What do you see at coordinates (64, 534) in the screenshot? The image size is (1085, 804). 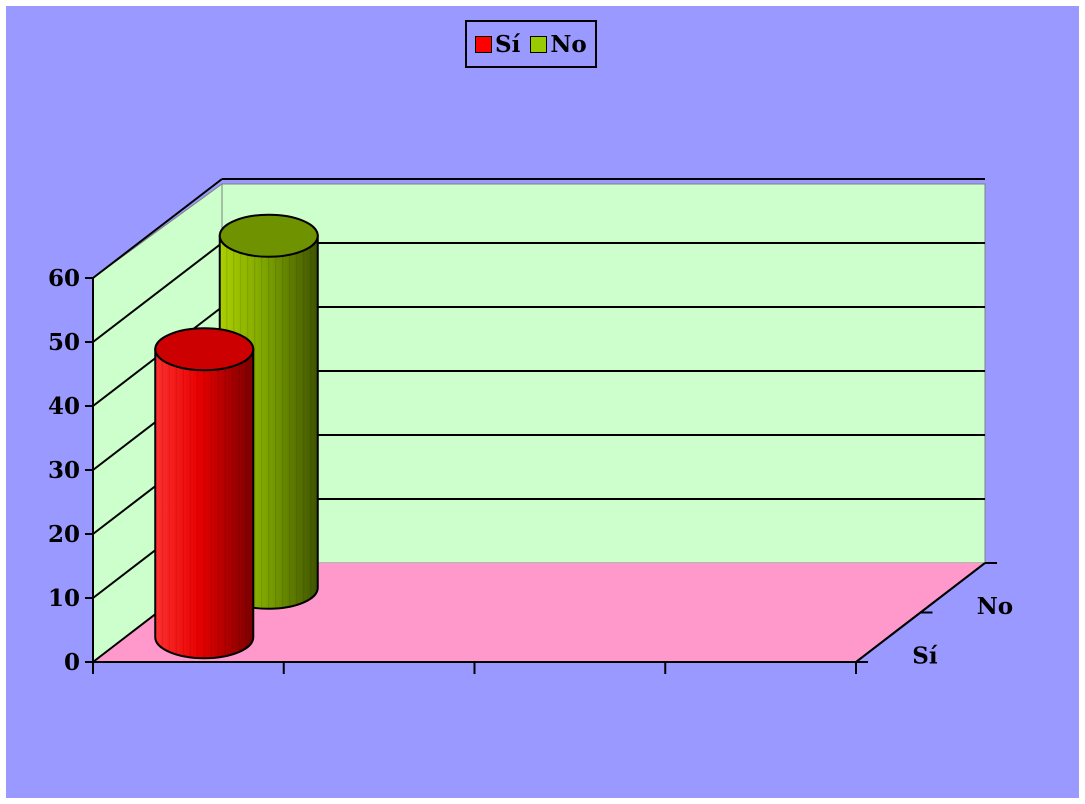 I see `y-tick-label: 20` at bounding box center [64, 534].